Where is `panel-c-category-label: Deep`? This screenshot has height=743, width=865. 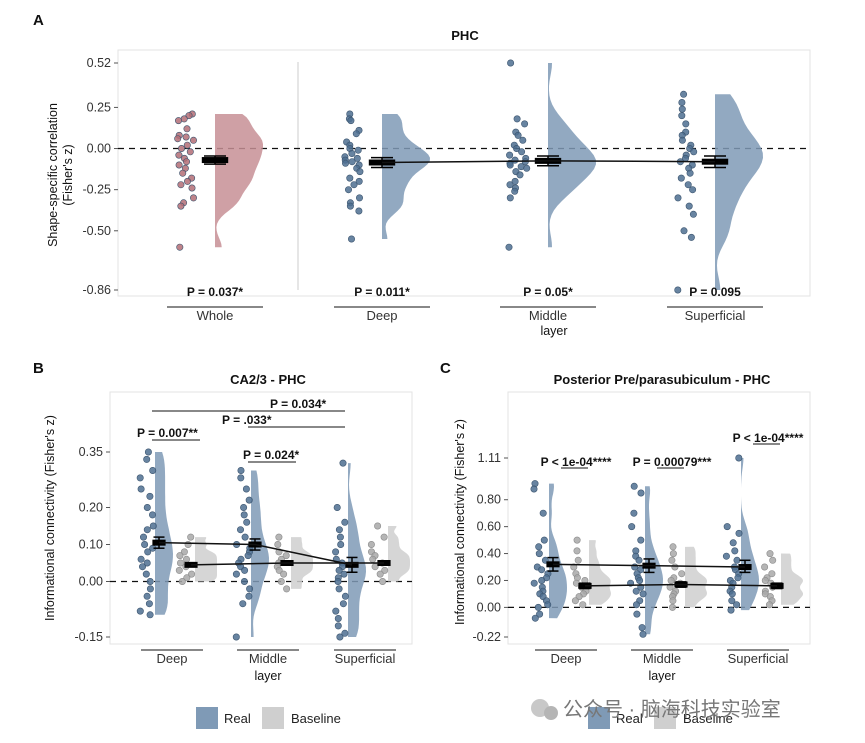 panel-c-category-label: Deep is located at coordinates (565, 658).